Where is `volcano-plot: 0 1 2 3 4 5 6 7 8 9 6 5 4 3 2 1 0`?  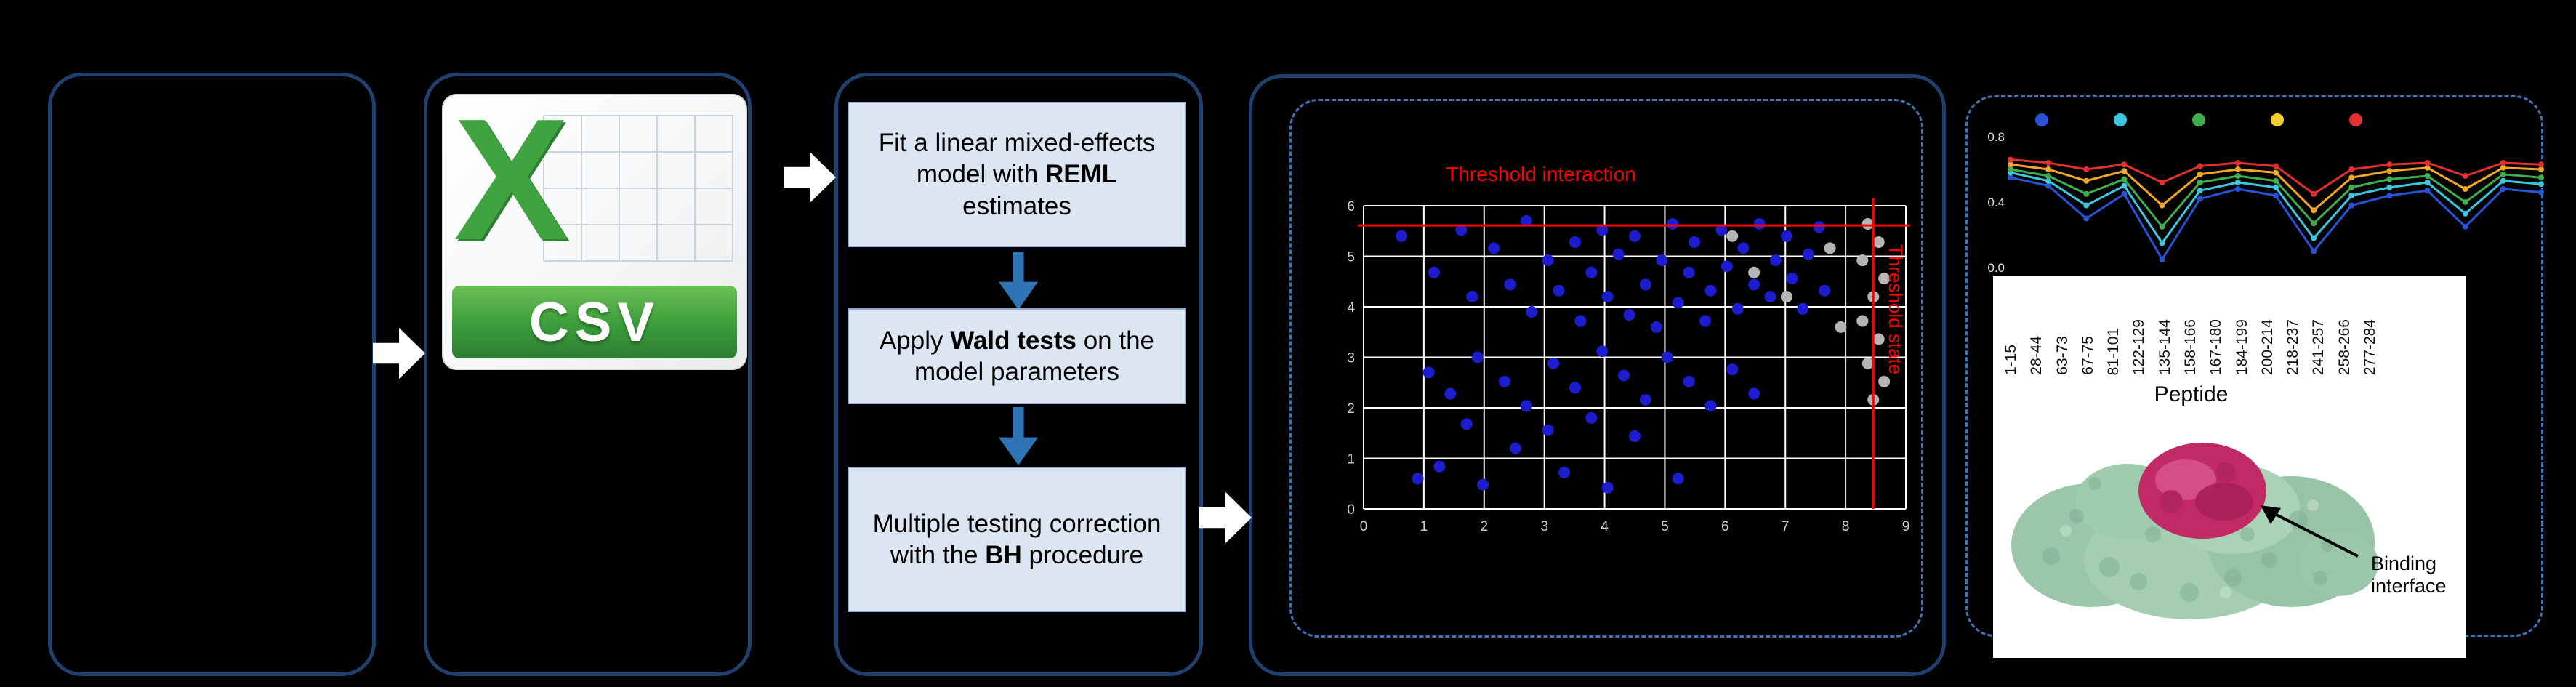 volcano-plot: 0 1 2 3 4 5 6 7 8 9 6 5 4 3 2 1 0 is located at coordinates (1628, 366).